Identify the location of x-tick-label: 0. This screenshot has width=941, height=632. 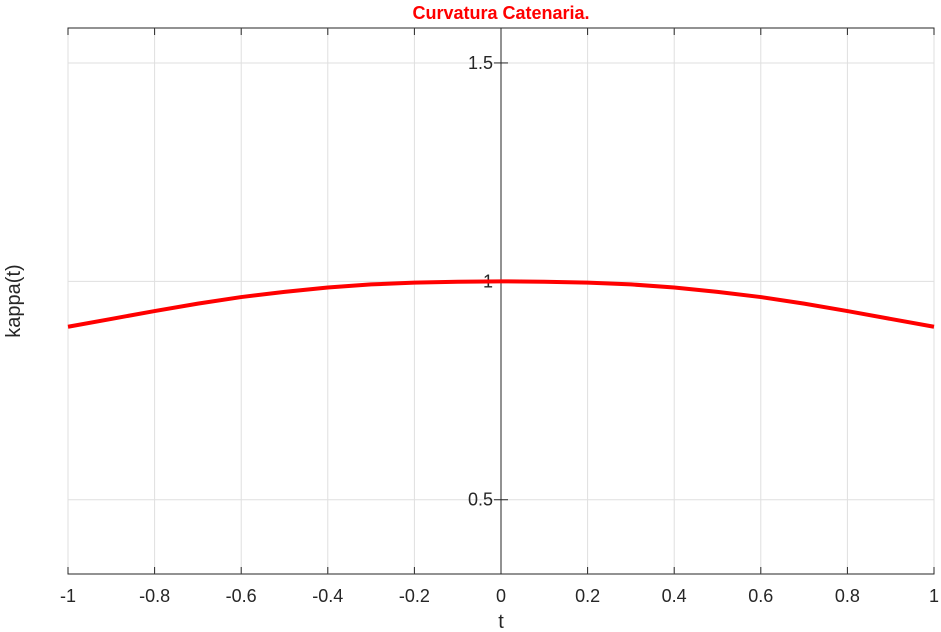
(501, 596).